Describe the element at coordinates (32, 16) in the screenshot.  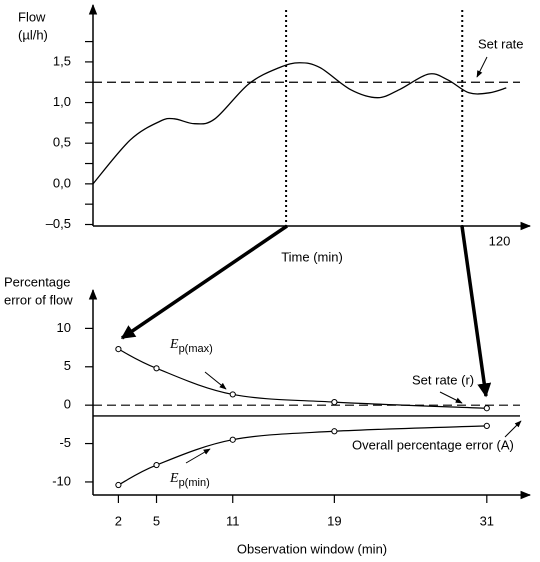
I see `y-axis-label: Flow` at that location.